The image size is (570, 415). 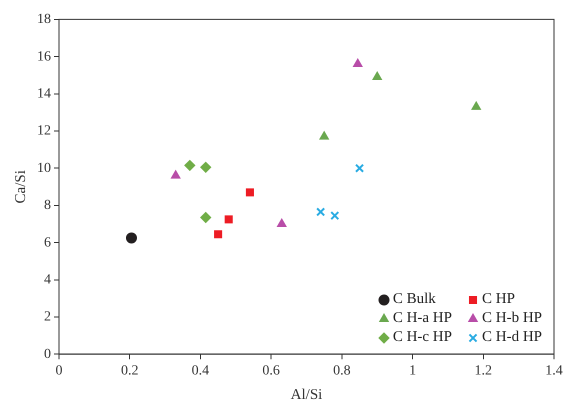 What do you see at coordinates (422, 318) in the screenshot?
I see `legend-label: C H-a HP` at bounding box center [422, 318].